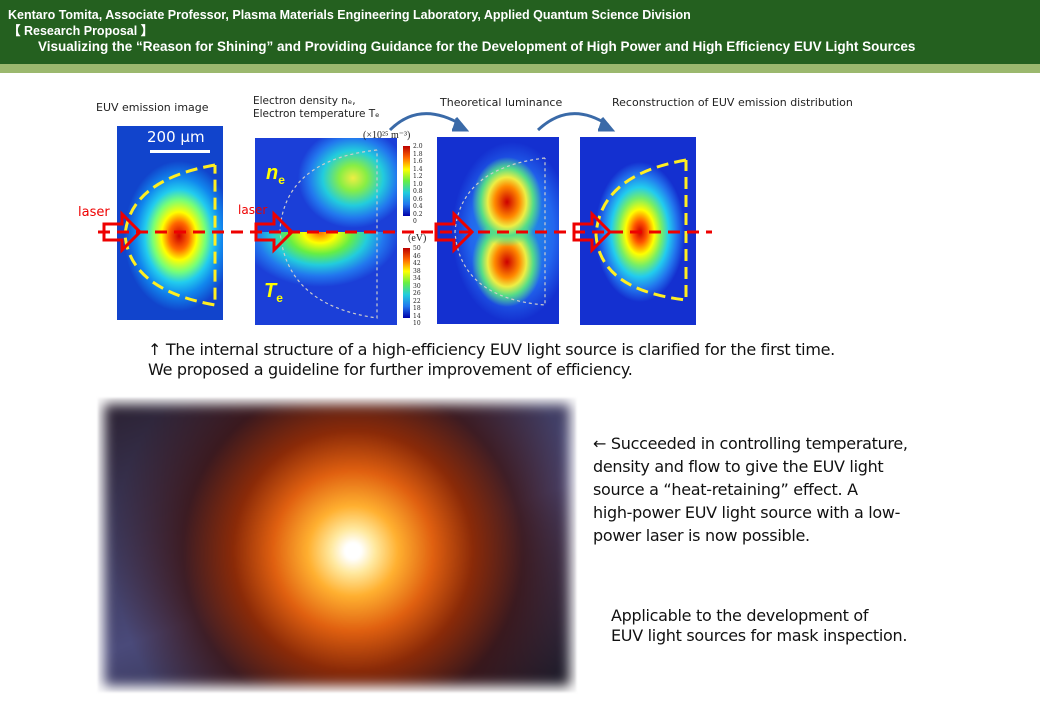 This screenshot has height=720, width=1040. What do you see at coordinates (417, 256) in the screenshot?
I see `temperature-tick: 46` at bounding box center [417, 256].